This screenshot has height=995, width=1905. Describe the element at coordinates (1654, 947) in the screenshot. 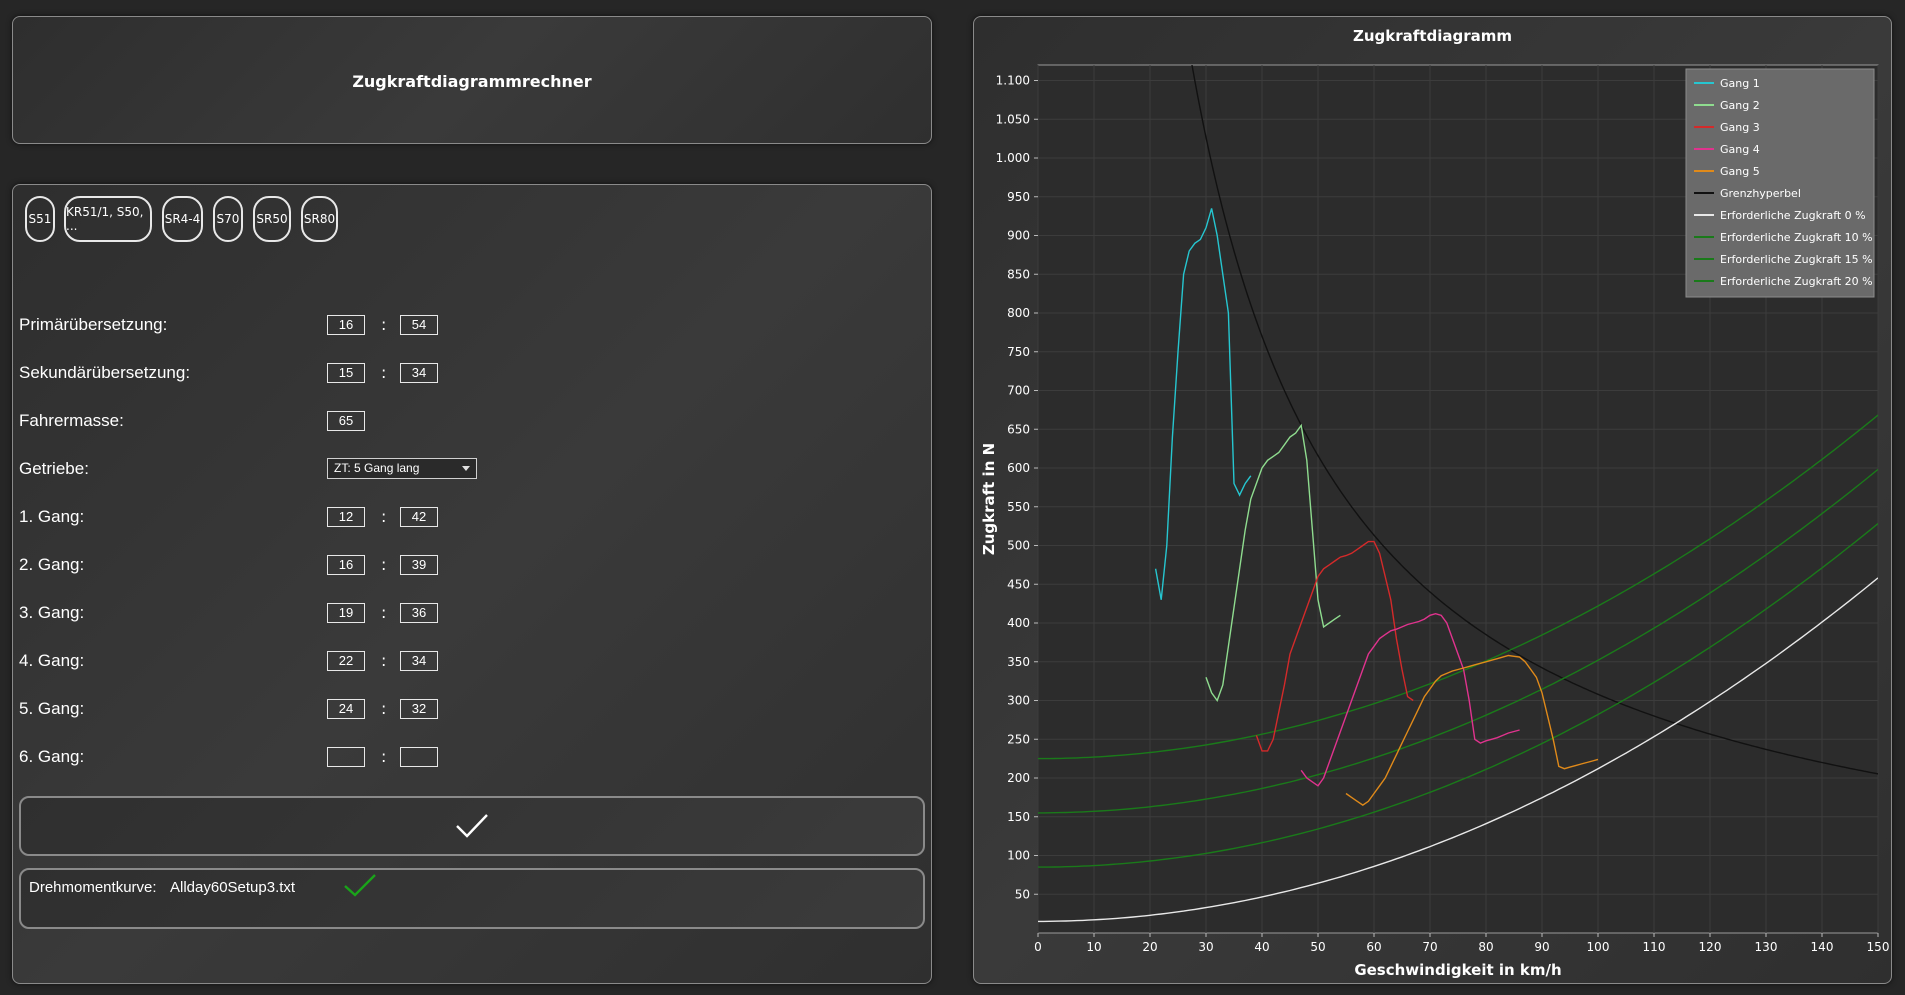

I see `x-tick-label: 110` at that location.